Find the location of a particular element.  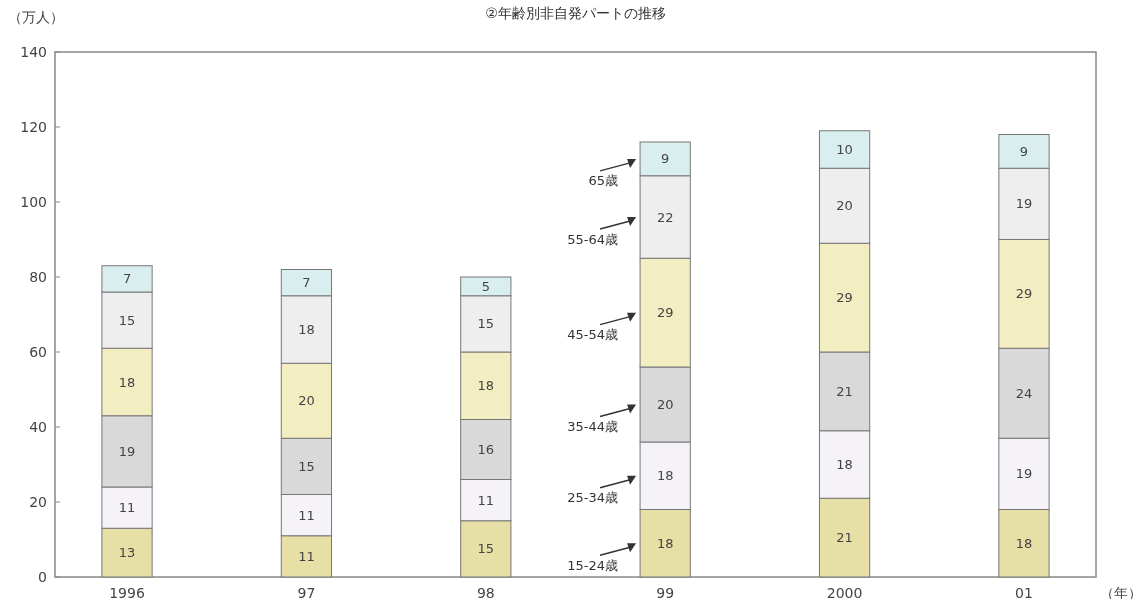

x-tick-label: 1996 is located at coordinates (127, 591).